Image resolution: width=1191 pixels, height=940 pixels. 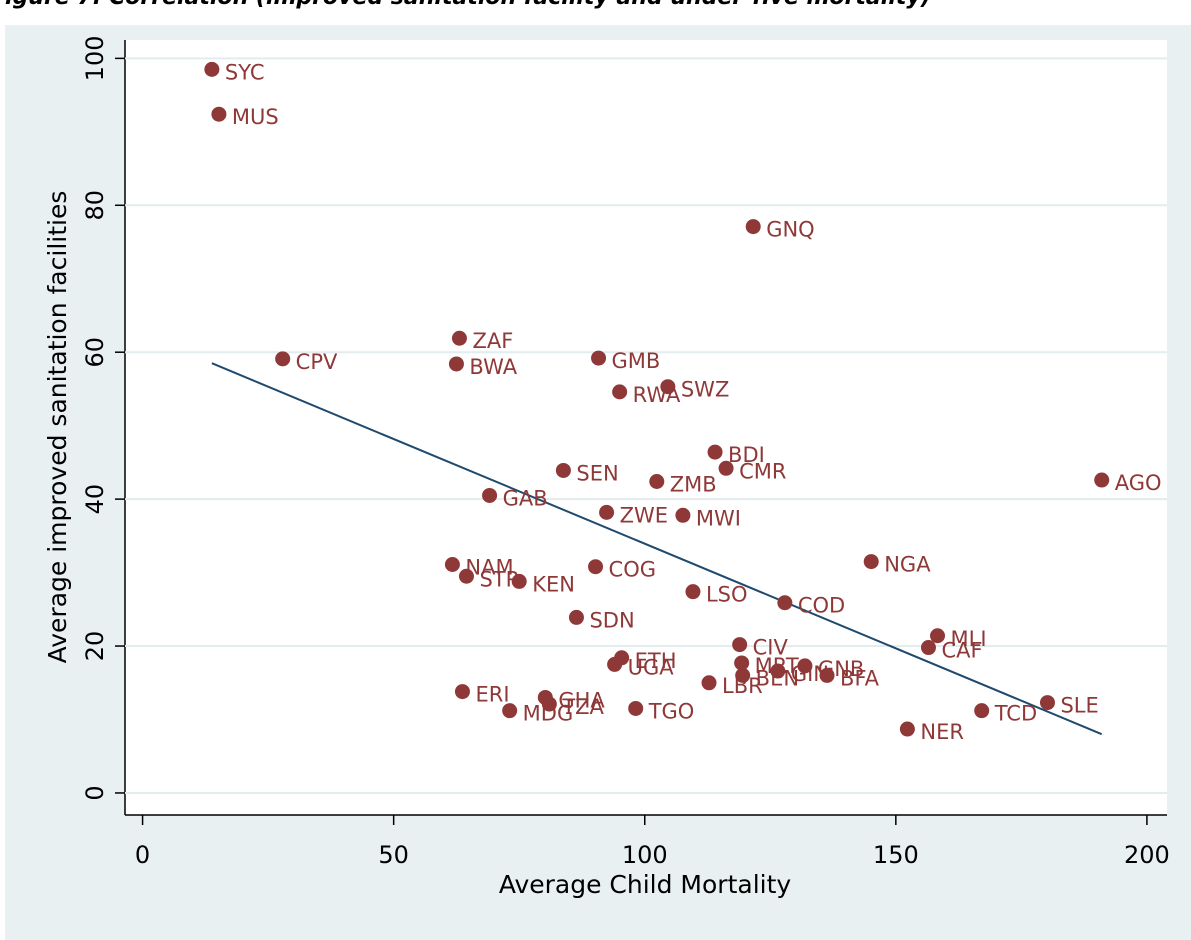 What do you see at coordinates (95, 352) in the screenshot?
I see `y-tick-label: 60` at bounding box center [95, 352].